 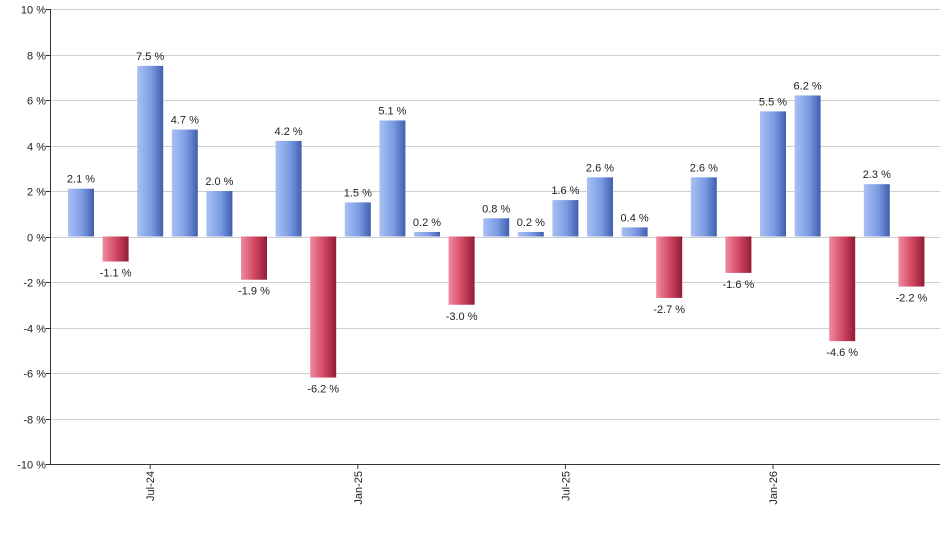 What do you see at coordinates (323, 390) in the screenshot?
I see `data-label: -6.2 %` at bounding box center [323, 390].